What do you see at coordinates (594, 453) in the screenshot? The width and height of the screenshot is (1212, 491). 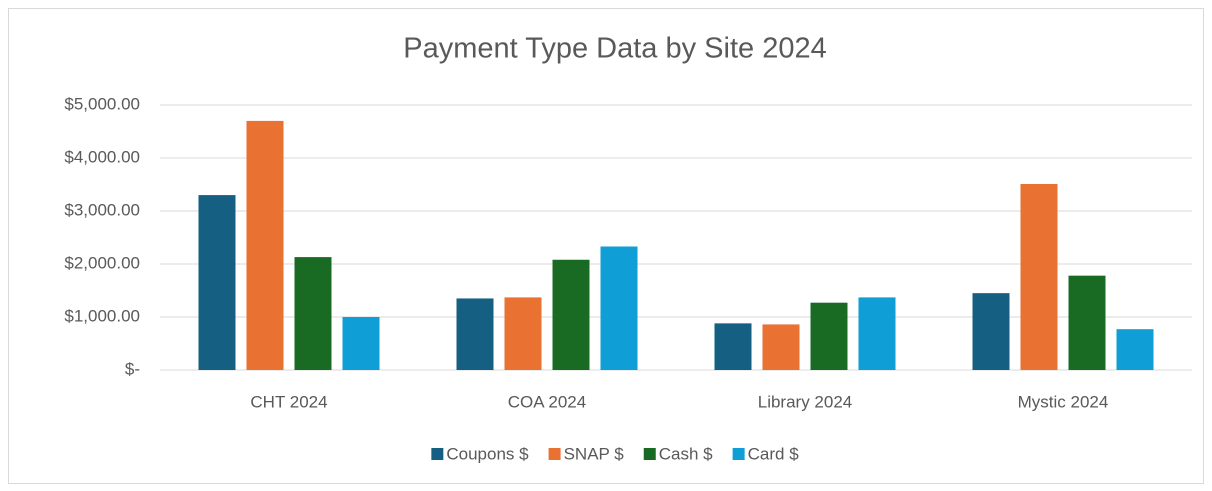 I see `legend-label: SNAP $` at bounding box center [594, 453].